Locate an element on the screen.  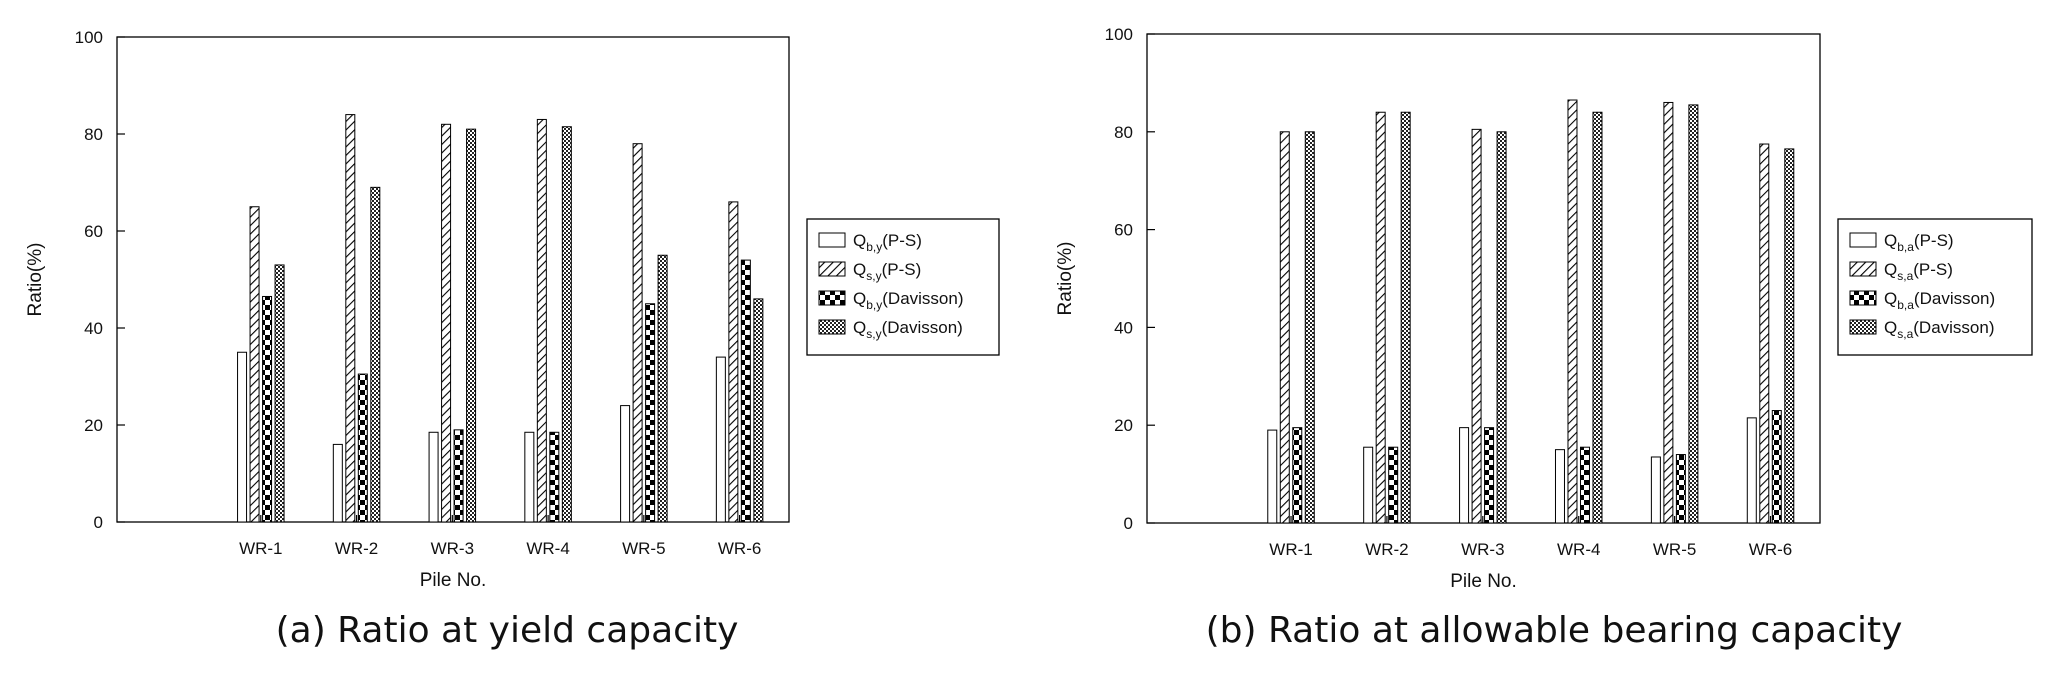
legend-label: Qb,y(Davisson) is located at coordinates (908, 300).